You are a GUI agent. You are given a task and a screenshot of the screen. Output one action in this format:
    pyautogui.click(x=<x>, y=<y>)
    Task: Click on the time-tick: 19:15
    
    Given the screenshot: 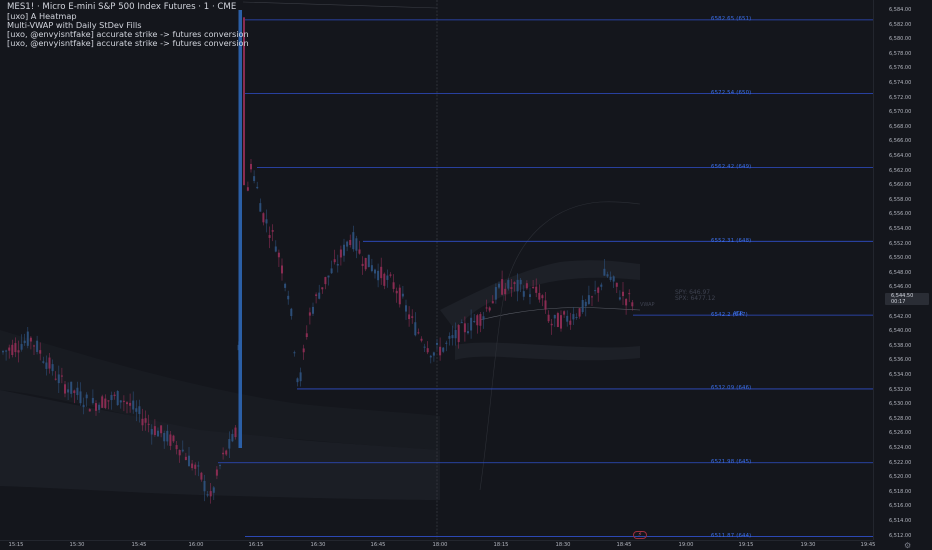 What is the action you would take?
    pyautogui.click(x=746, y=545)
    